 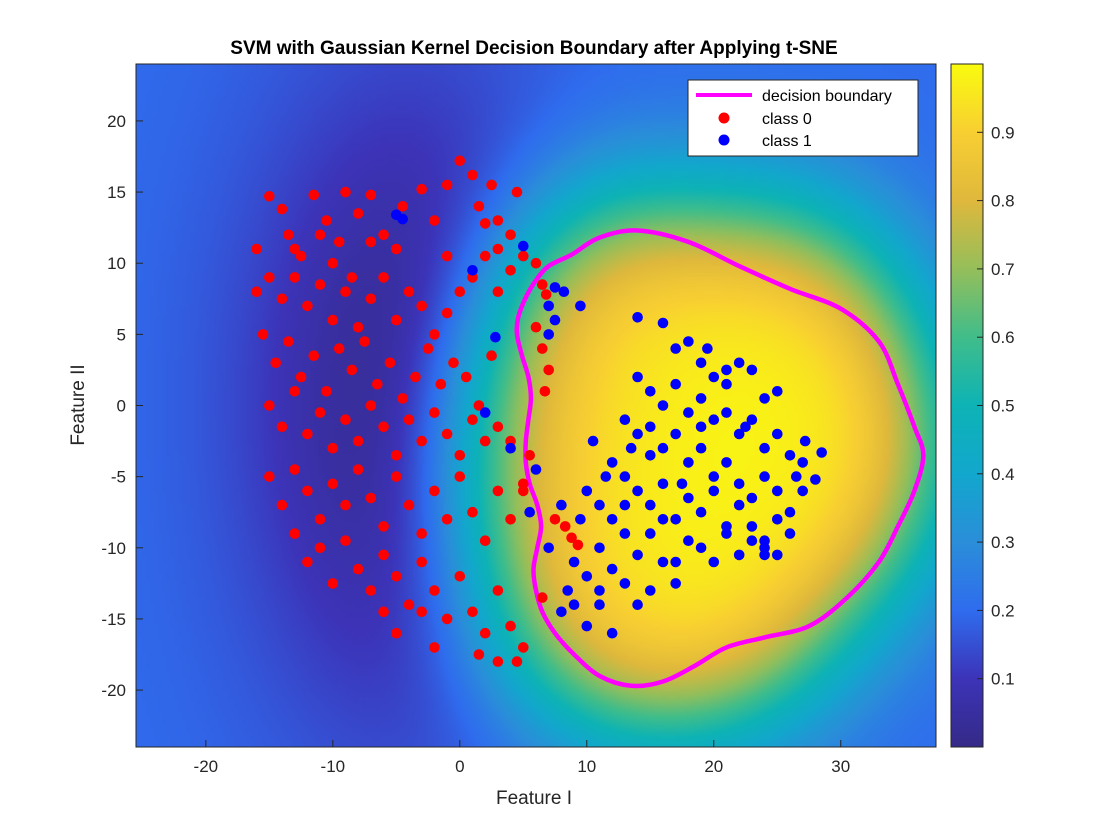 What do you see at coordinates (206, 766) in the screenshot?
I see `x-tick-label: -20` at bounding box center [206, 766].